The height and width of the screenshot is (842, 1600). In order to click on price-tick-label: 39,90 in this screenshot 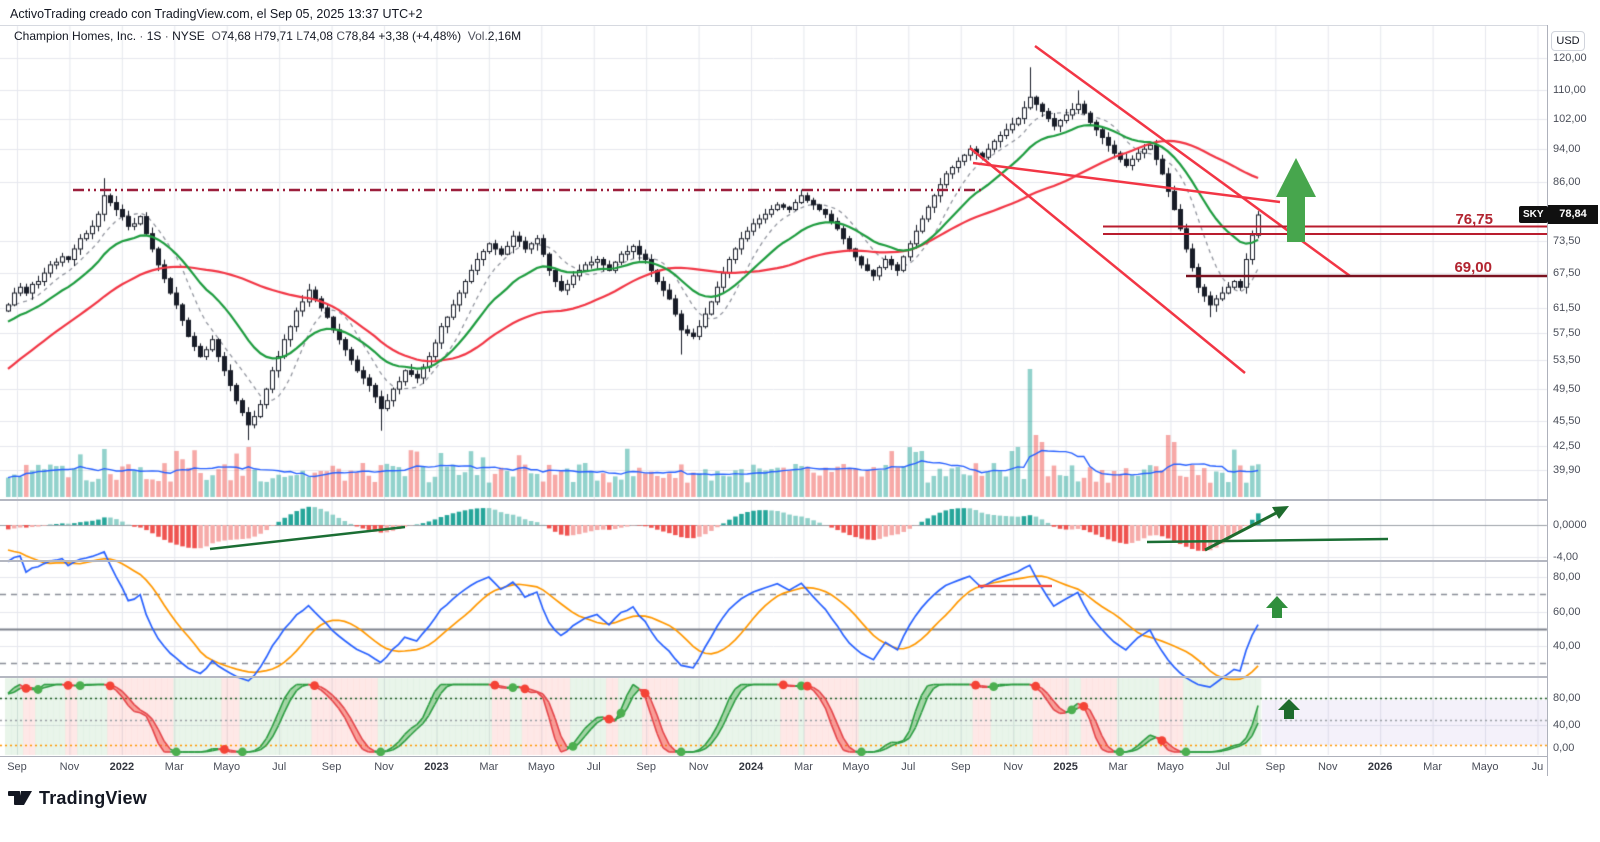, I will do `click(1567, 470)`.